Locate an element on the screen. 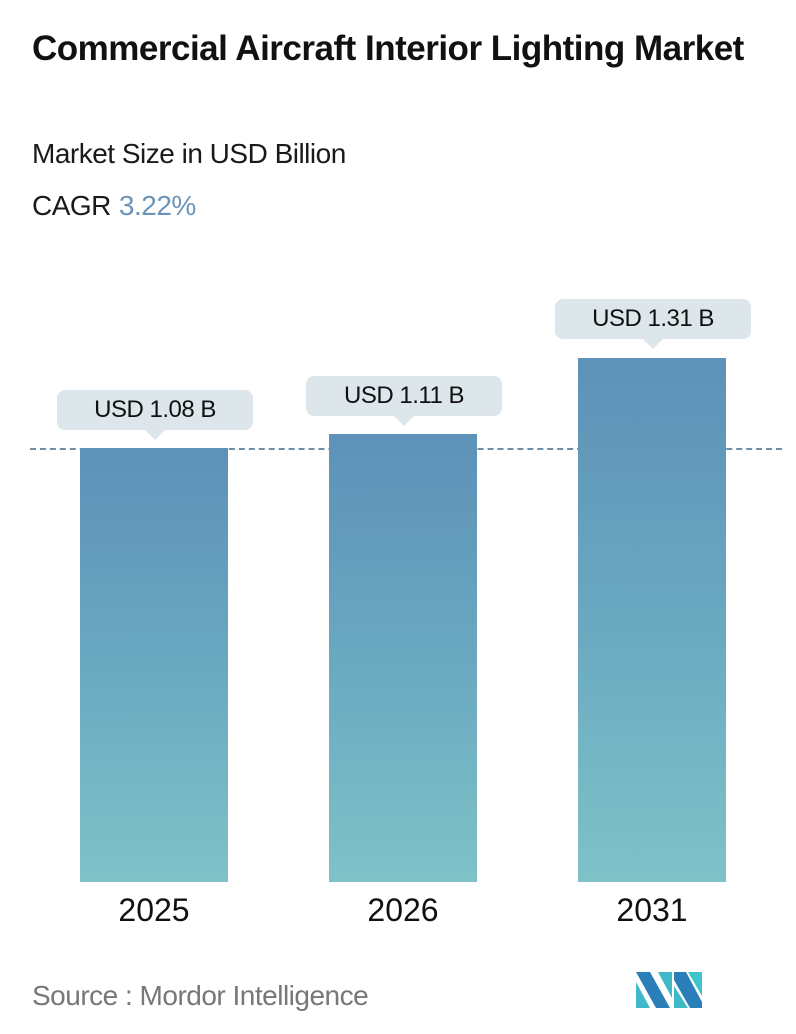 The image size is (796, 1034). bar-2025 is located at coordinates (154, 665).